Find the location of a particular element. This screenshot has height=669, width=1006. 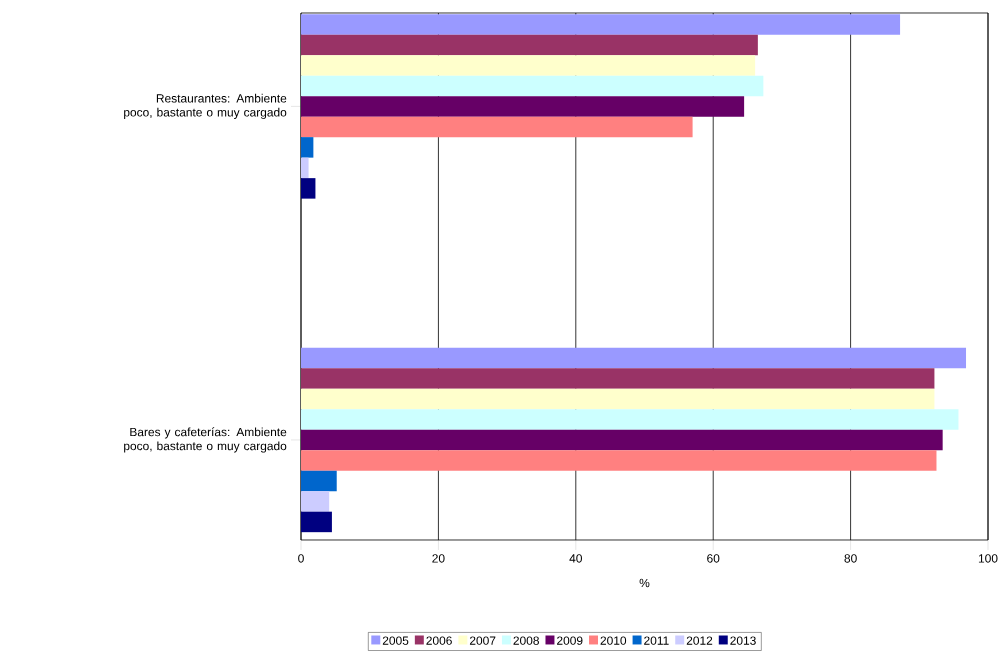

x-tick-label: 40 is located at coordinates (575, 558).